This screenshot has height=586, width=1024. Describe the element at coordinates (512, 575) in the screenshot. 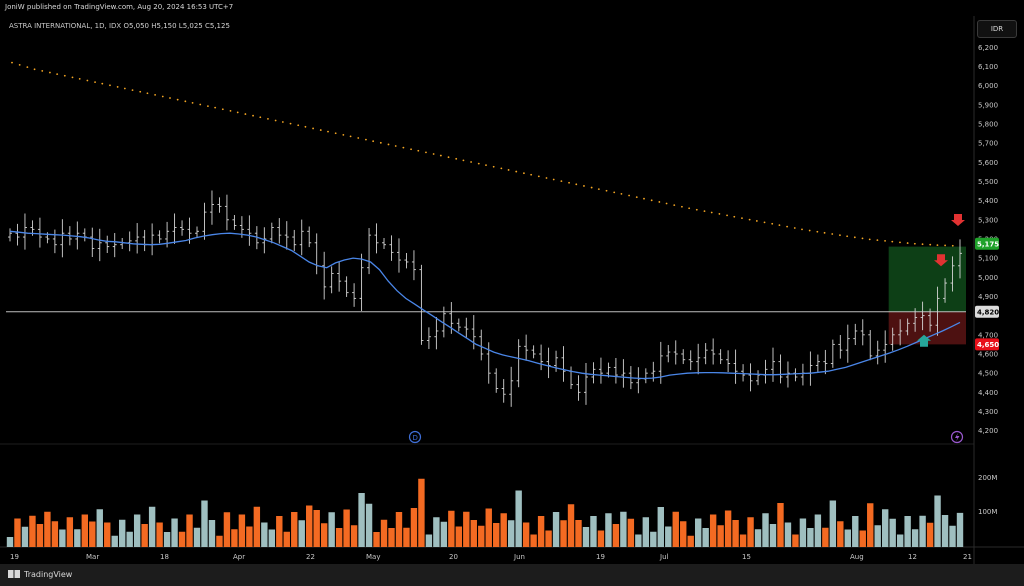

I see `footer-bar: TradingView` at that location.